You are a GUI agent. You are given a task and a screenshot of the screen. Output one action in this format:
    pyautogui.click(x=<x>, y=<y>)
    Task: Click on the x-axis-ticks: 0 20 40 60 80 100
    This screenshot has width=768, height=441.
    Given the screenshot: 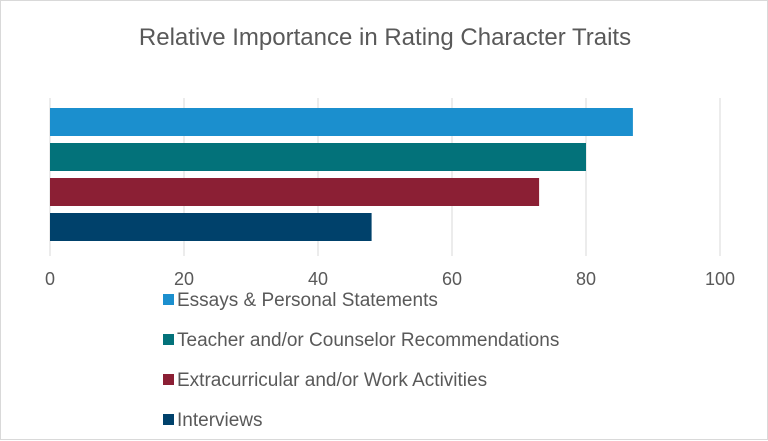 What is the action you would take?
    pyautogui.click(x=390, y=279)
    